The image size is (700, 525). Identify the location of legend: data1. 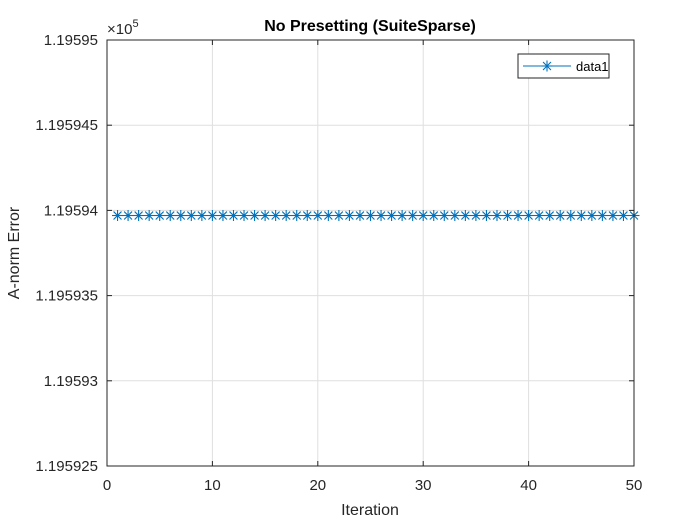
(563, 66).